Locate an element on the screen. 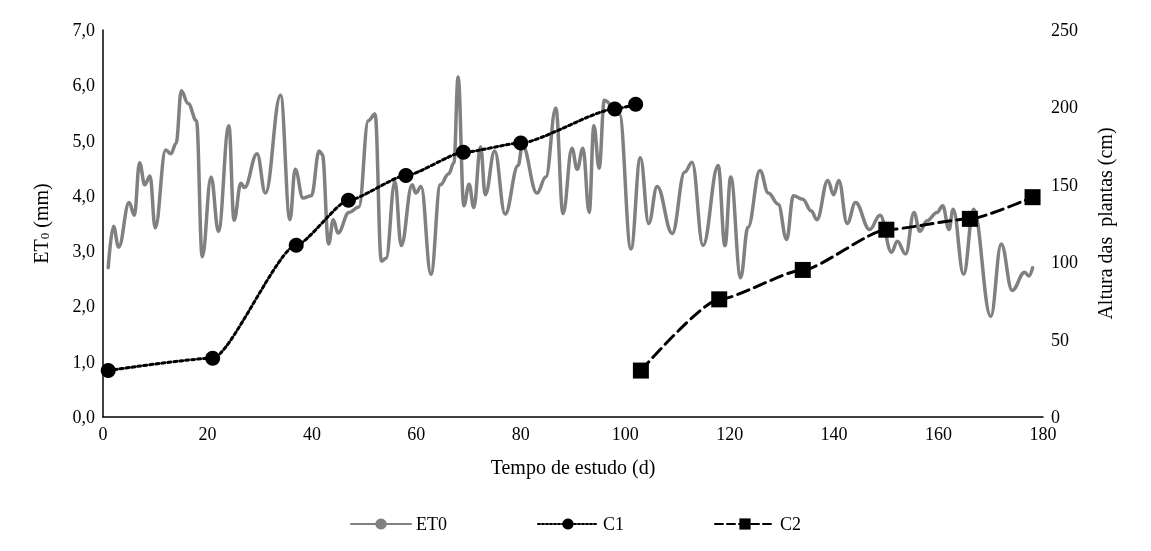 This screenshot has width=1151, height=551. x-tick-label: 120 is located at coordinates (730, 434).